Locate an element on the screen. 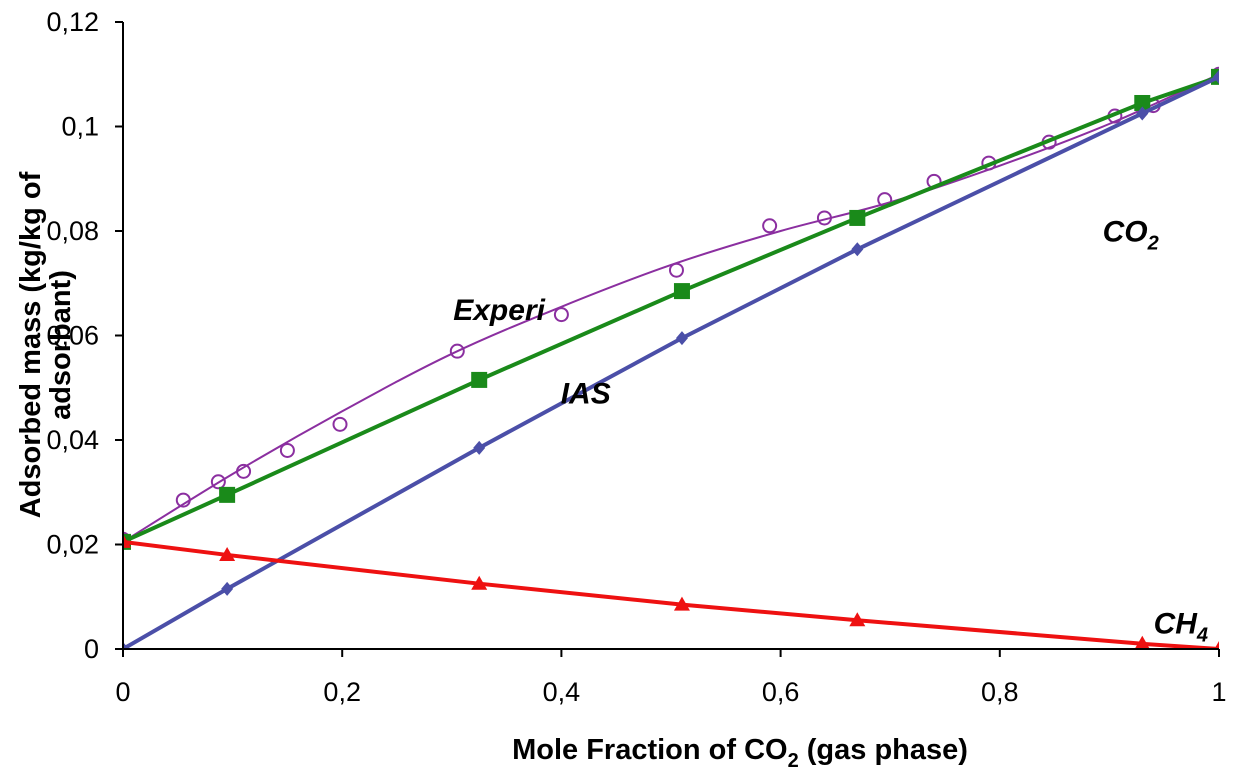  y-axis-title-line1: Adsorbed mass (kg/kg of is located at coordinates (31, 344).